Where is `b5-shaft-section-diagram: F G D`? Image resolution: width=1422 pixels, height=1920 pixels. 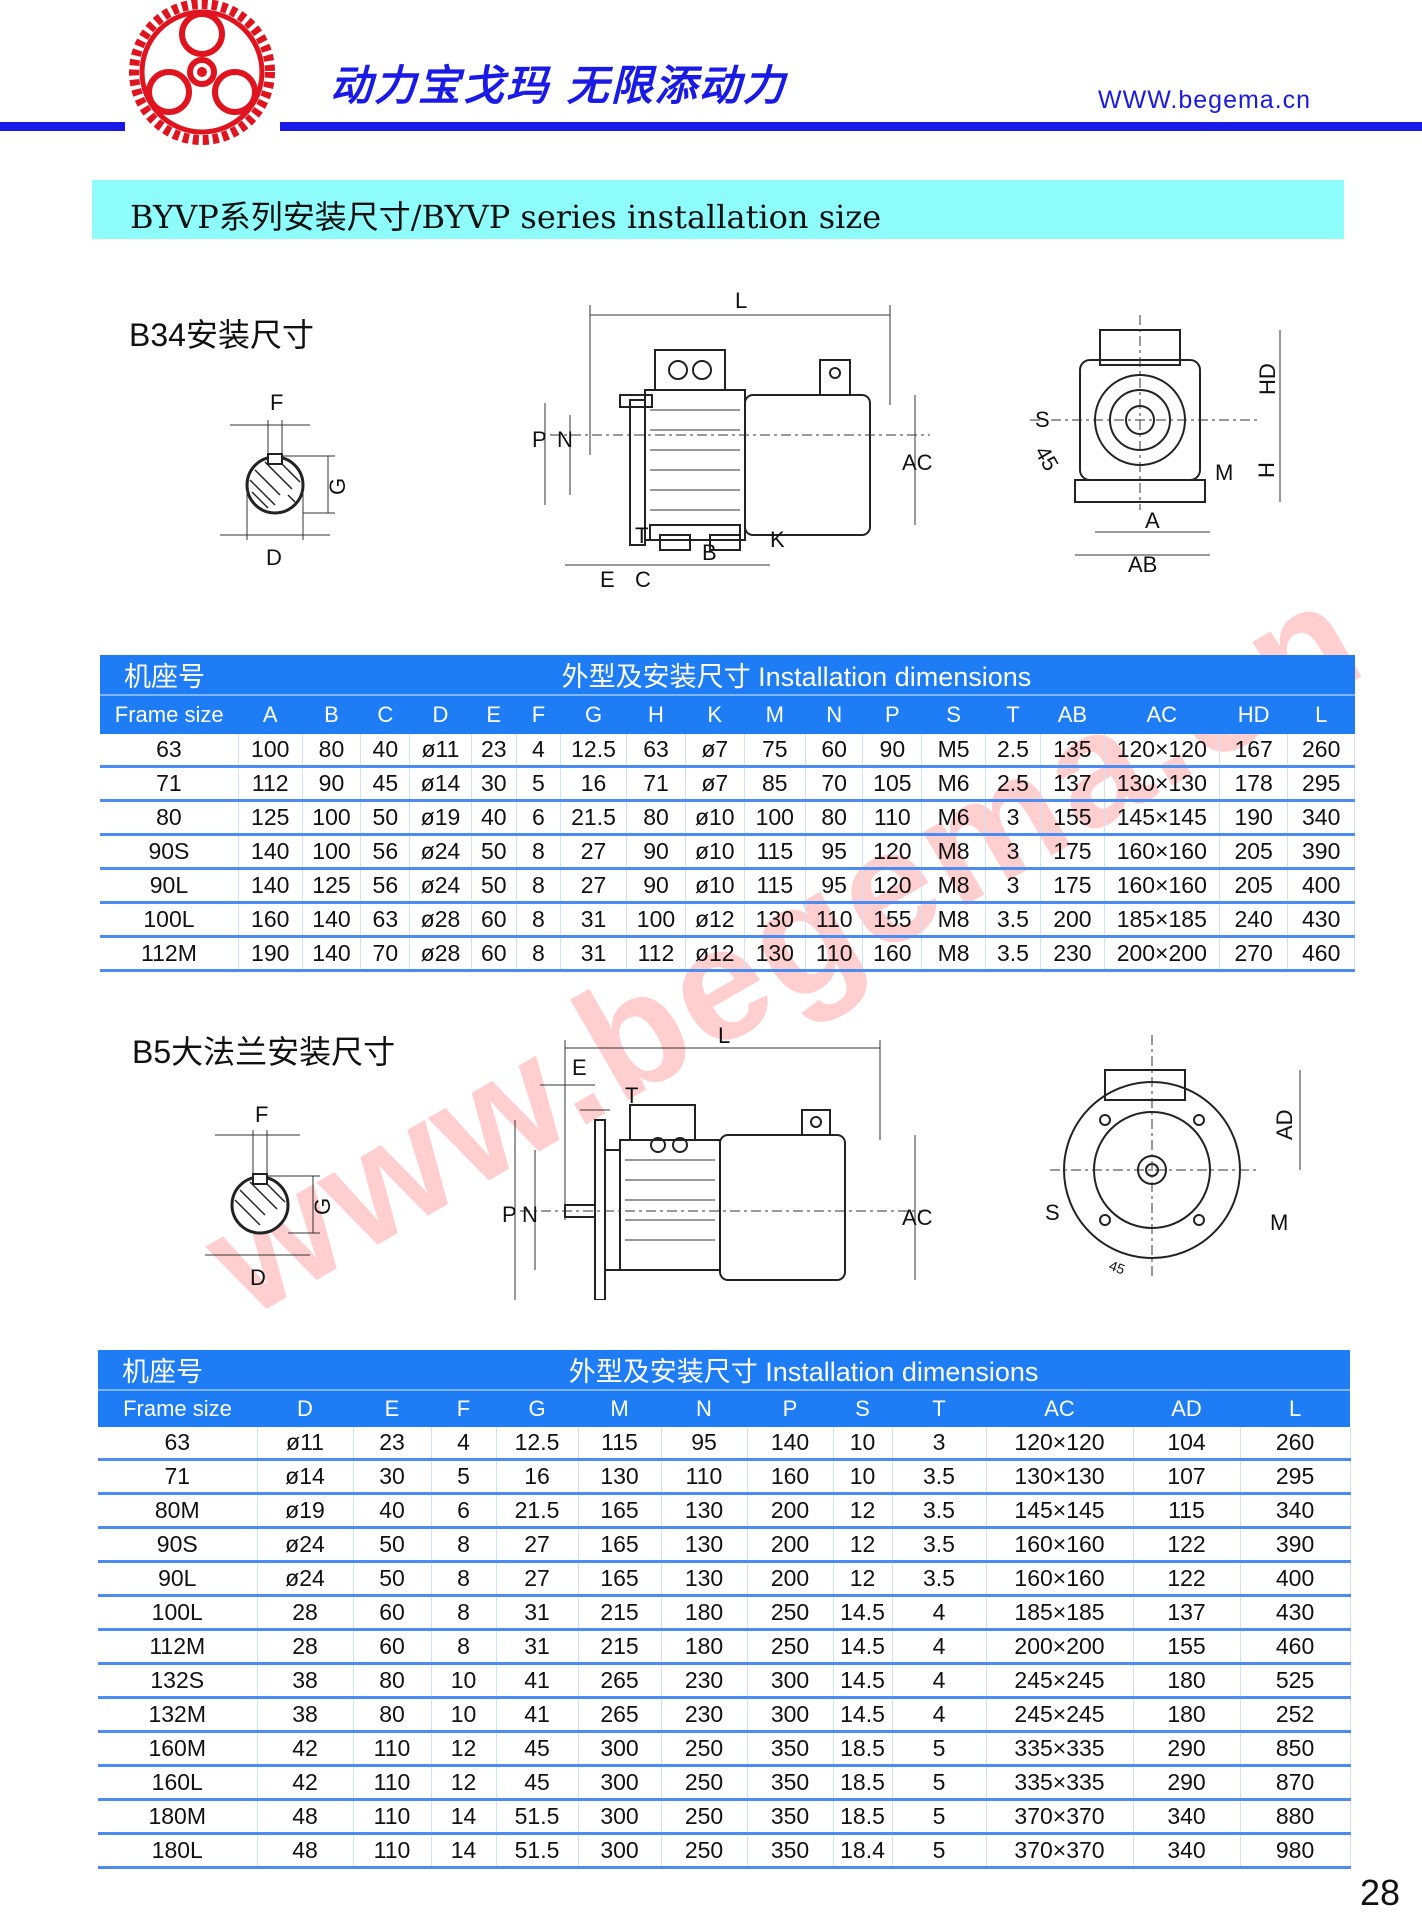
b5-shaft-section-diagram: F G D is located at coordinates (270, 1196).